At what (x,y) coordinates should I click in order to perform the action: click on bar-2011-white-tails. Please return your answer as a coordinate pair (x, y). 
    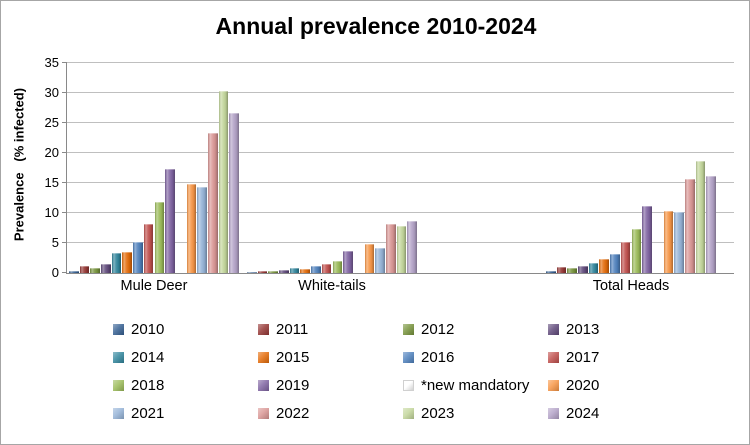
    Looking at the image, I should click on (262, 272).